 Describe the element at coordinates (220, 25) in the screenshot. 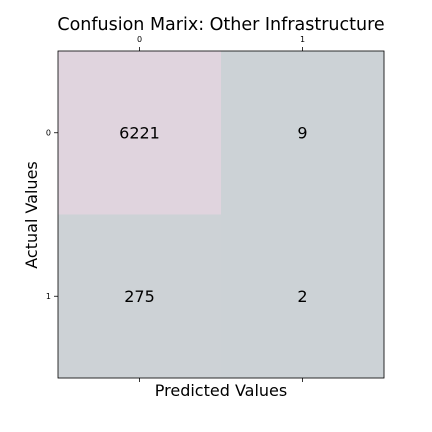

I see `chart-title: Confusion Marix: Other Infrastructure` at that location.